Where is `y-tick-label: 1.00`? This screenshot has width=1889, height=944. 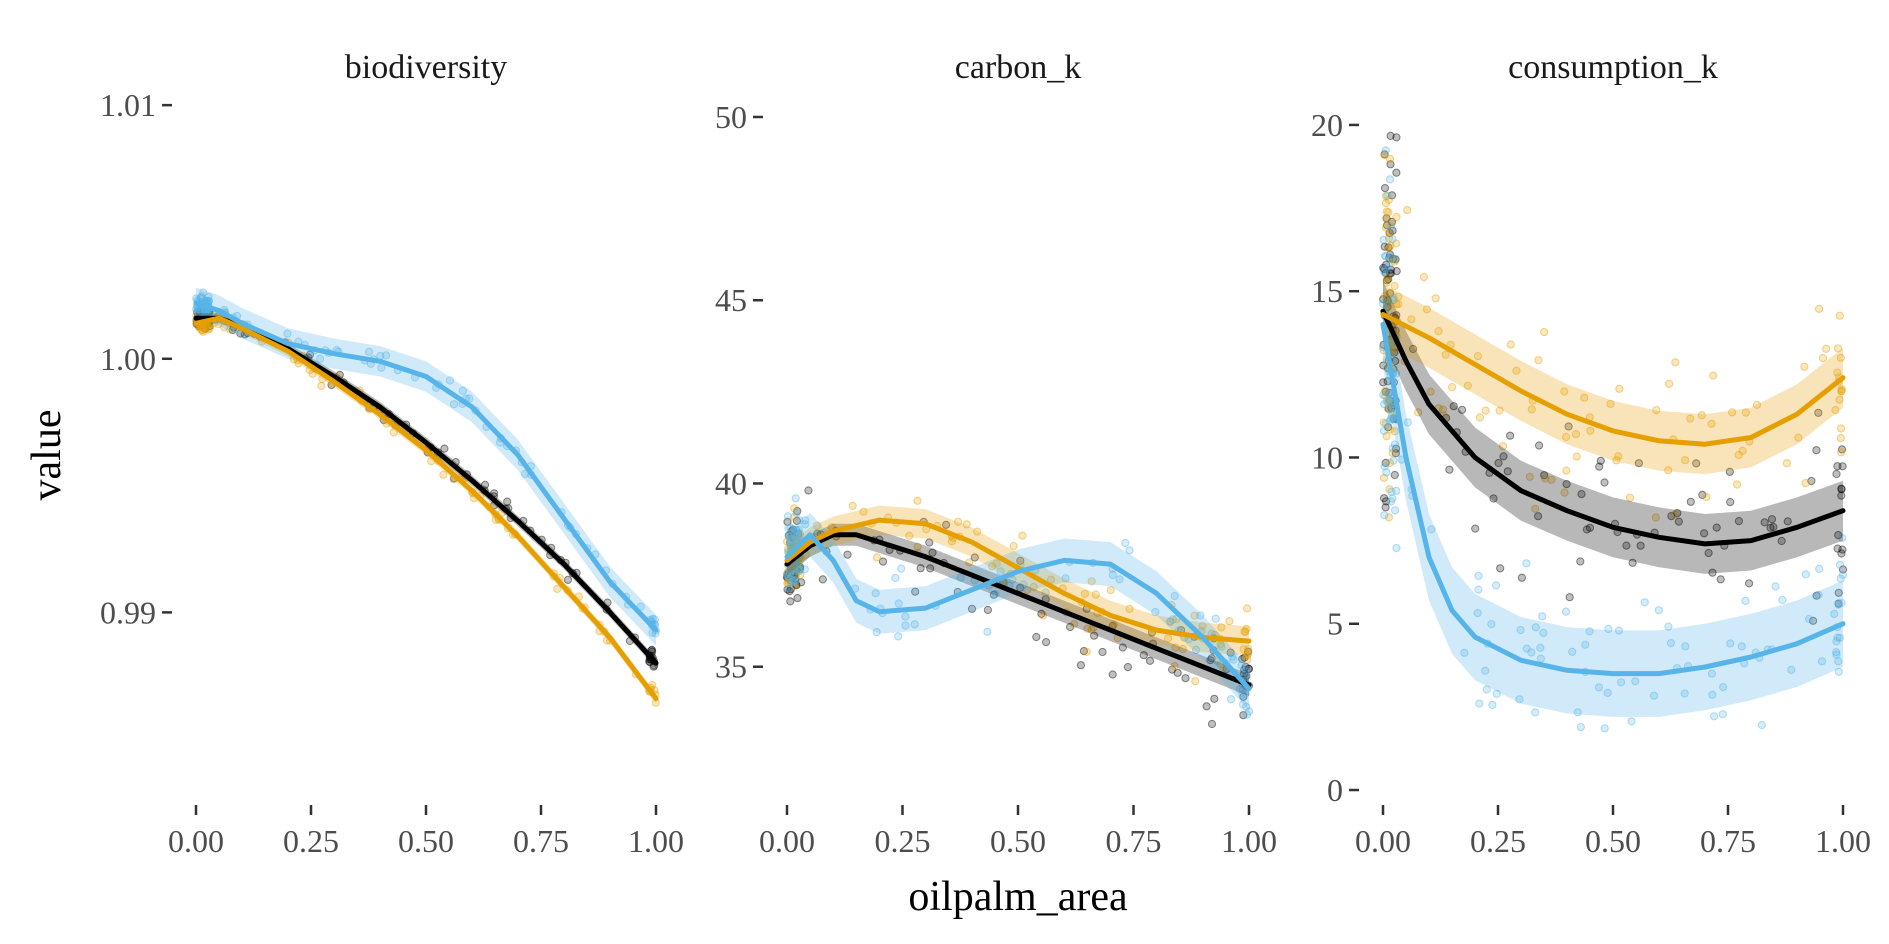
y-tick-label: 1.00 is located at coordinates (128, 359).